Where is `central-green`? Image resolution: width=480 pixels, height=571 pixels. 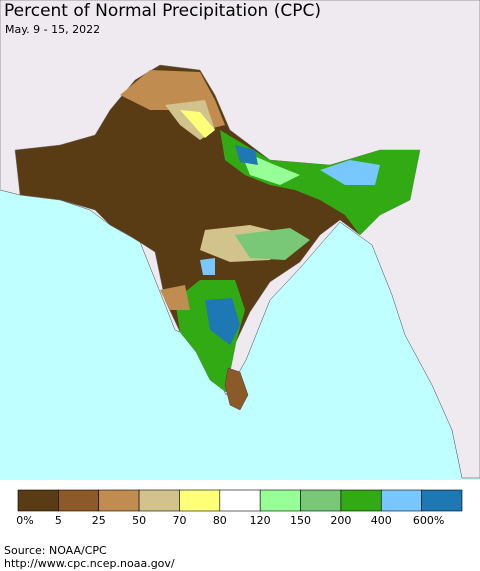 central-green is located at coordinates (272, 244).